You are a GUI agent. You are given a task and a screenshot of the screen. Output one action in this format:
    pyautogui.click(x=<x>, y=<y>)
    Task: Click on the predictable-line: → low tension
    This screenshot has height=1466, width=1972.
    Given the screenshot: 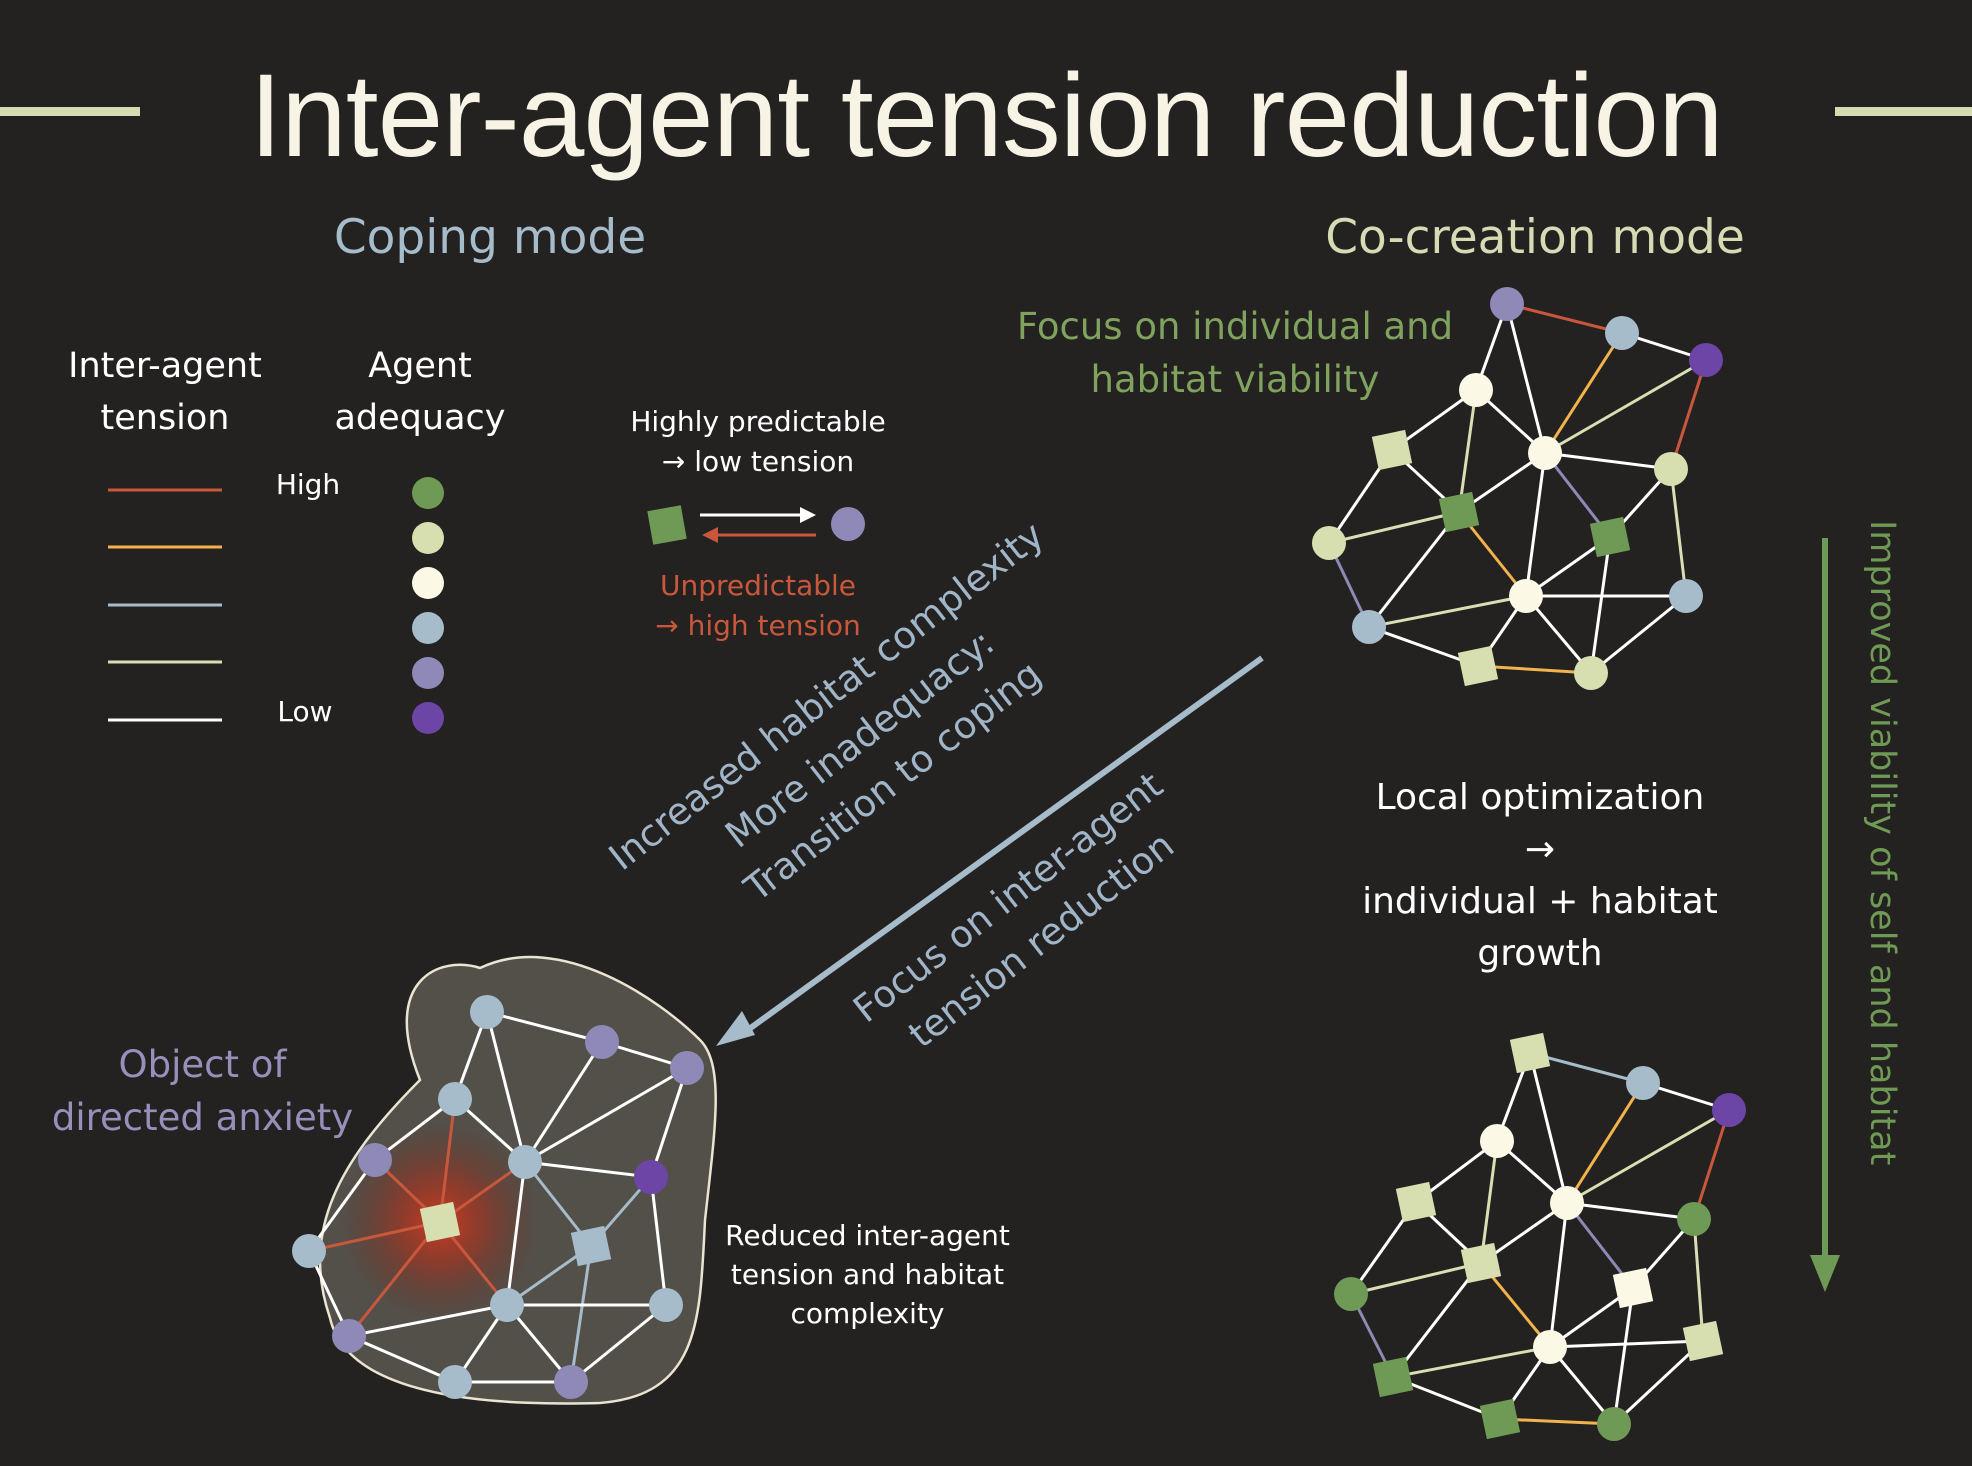 What is the action you would take?
    pyautogui.click(x=758, y=461)
    